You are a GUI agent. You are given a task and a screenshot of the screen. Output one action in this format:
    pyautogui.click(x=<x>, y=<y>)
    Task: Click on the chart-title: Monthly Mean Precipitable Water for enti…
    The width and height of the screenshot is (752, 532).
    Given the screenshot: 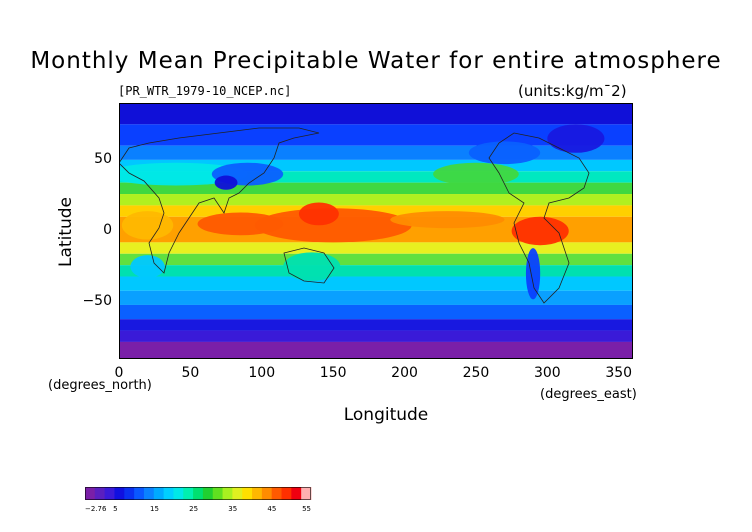 What is the action you would take?
    pyautogui.click(x=376, y=61)
    